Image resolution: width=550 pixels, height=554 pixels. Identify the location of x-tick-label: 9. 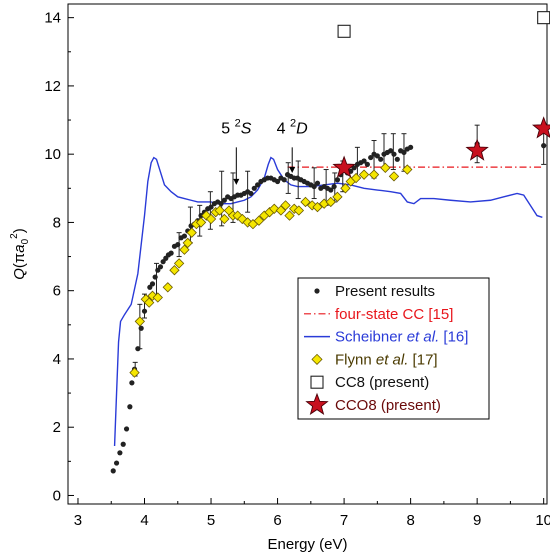
(477, 520).